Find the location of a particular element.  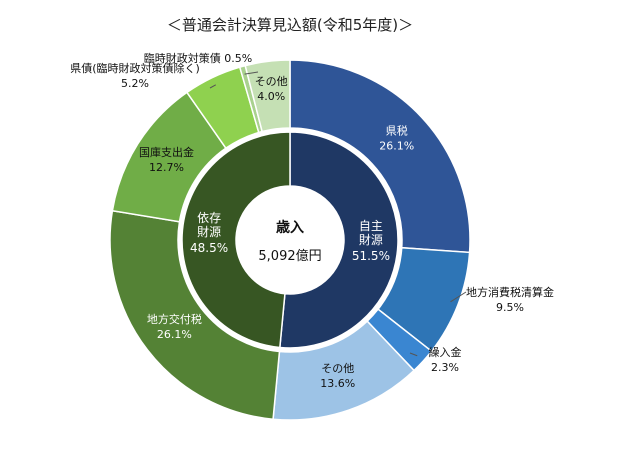

inner-slice-label: 依存 is located at coordinates (209, 217).